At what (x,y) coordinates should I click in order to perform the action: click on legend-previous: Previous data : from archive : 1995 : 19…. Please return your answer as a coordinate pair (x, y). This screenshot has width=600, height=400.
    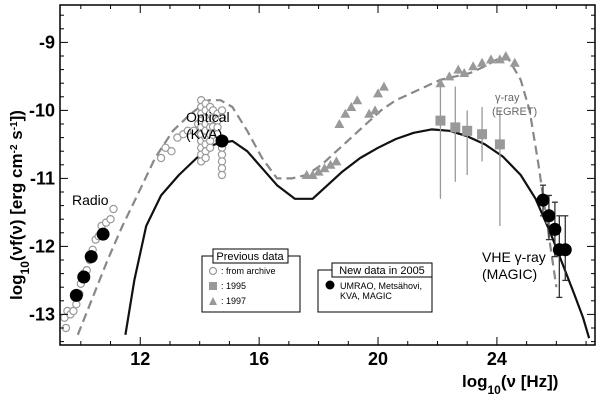
    Looking at the image, I should click on (251, 280).